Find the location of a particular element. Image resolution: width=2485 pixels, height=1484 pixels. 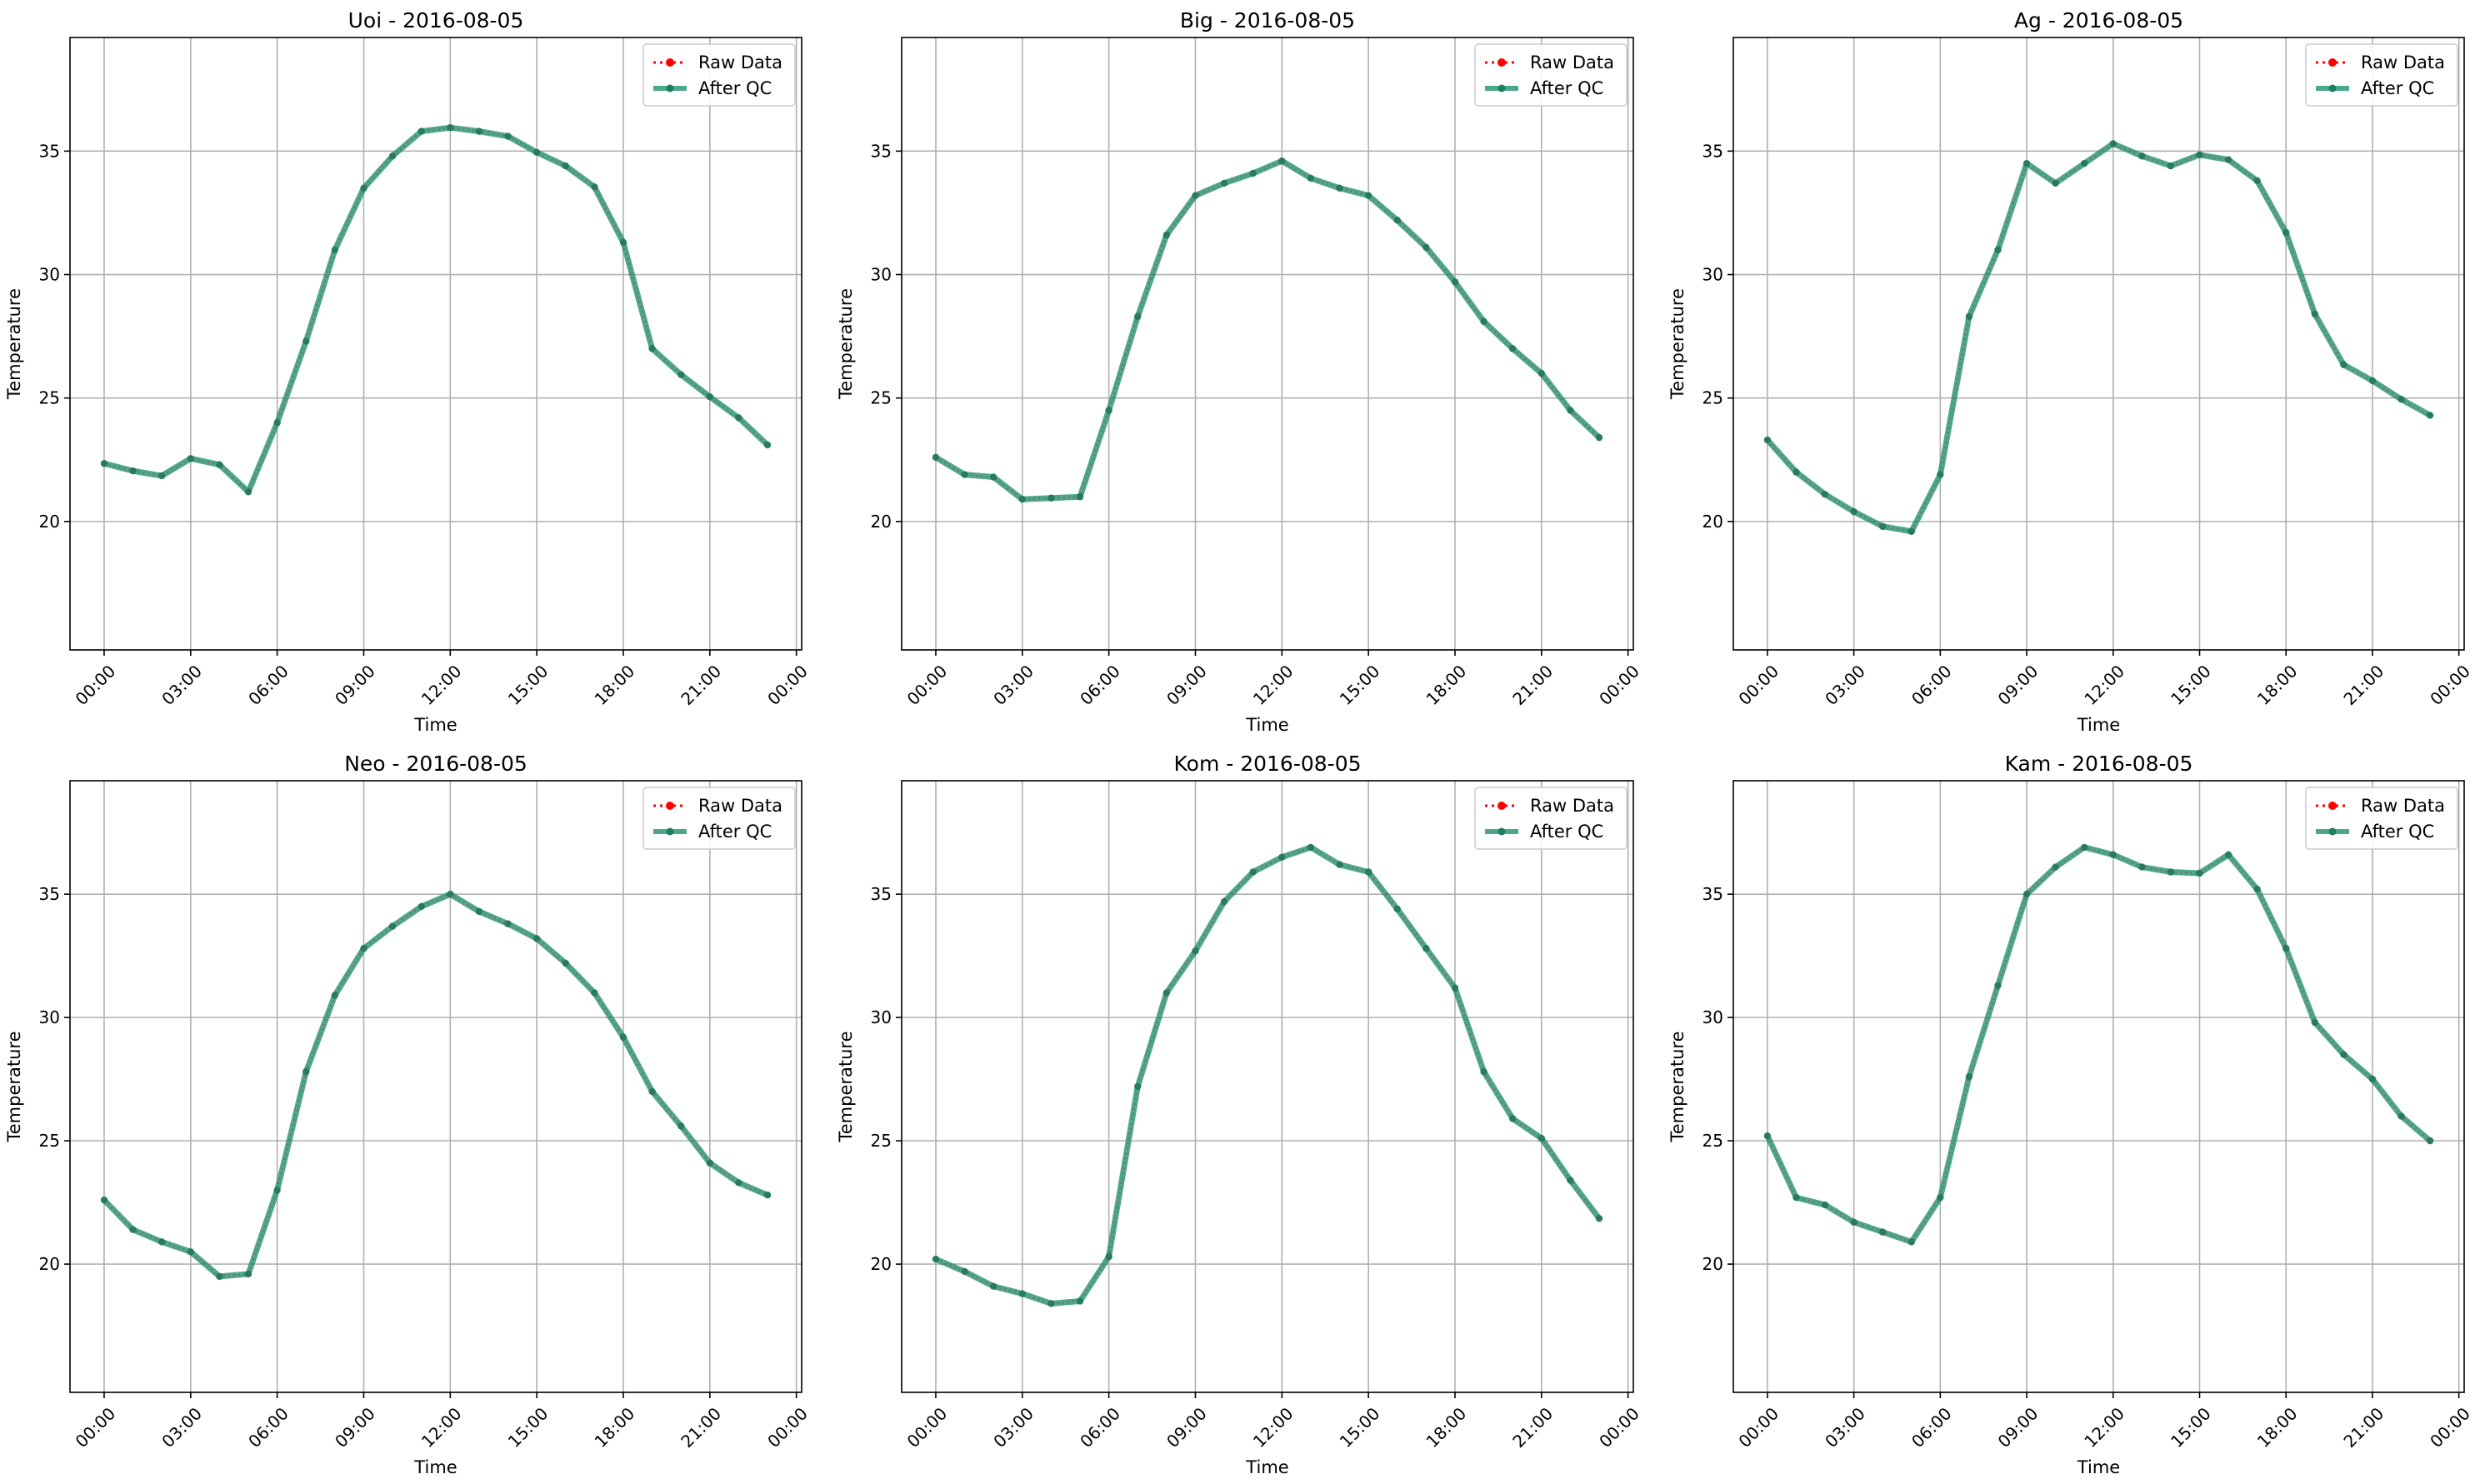

x-tick-label: 18:00 is located at coordinates (2277, 685).